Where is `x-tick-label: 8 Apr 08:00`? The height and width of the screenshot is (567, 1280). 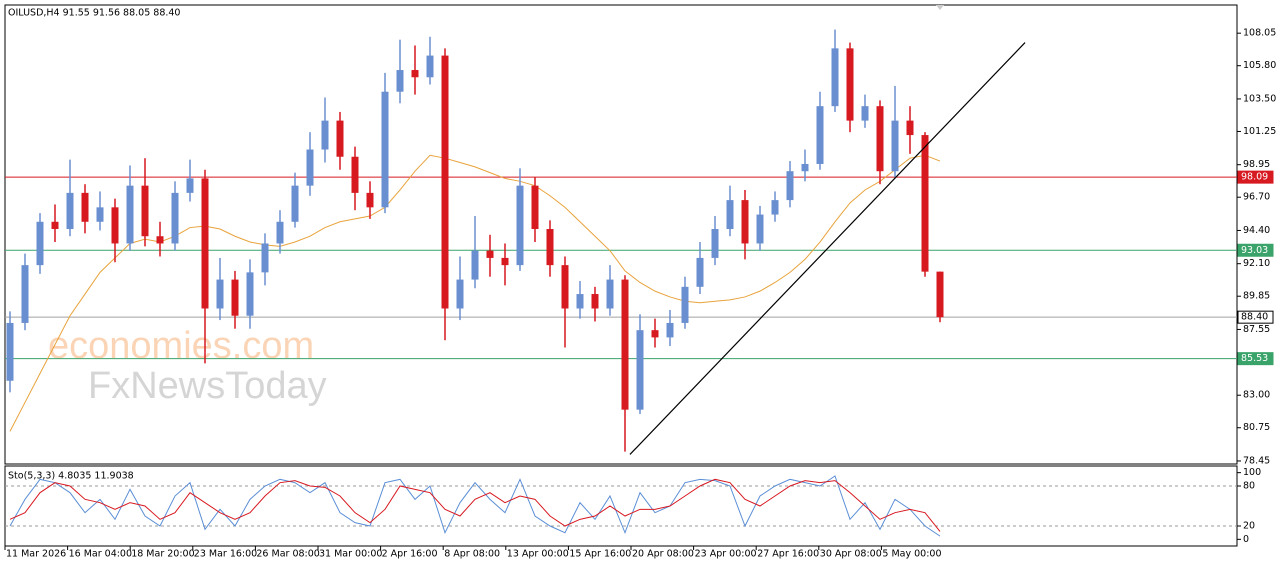
x-tick-label: 8 Apr 08:00 is located at coordinates (472, 554).